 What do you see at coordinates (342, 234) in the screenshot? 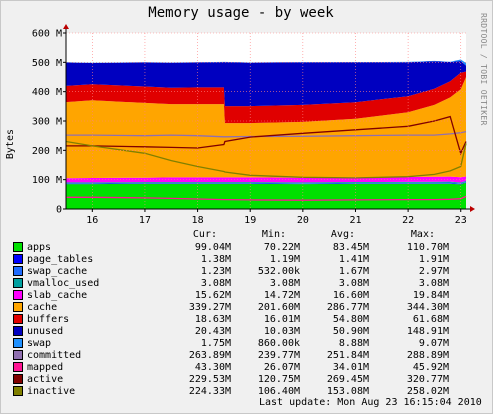
I see `header-avg: Avg:` at bounding box center [342, 234].